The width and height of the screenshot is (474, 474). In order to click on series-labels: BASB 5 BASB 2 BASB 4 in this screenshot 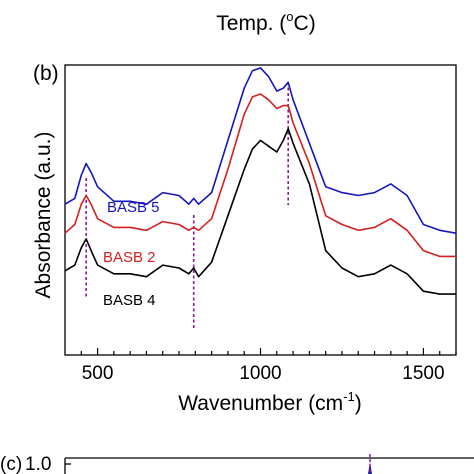, I will do `click(131, 254)`.